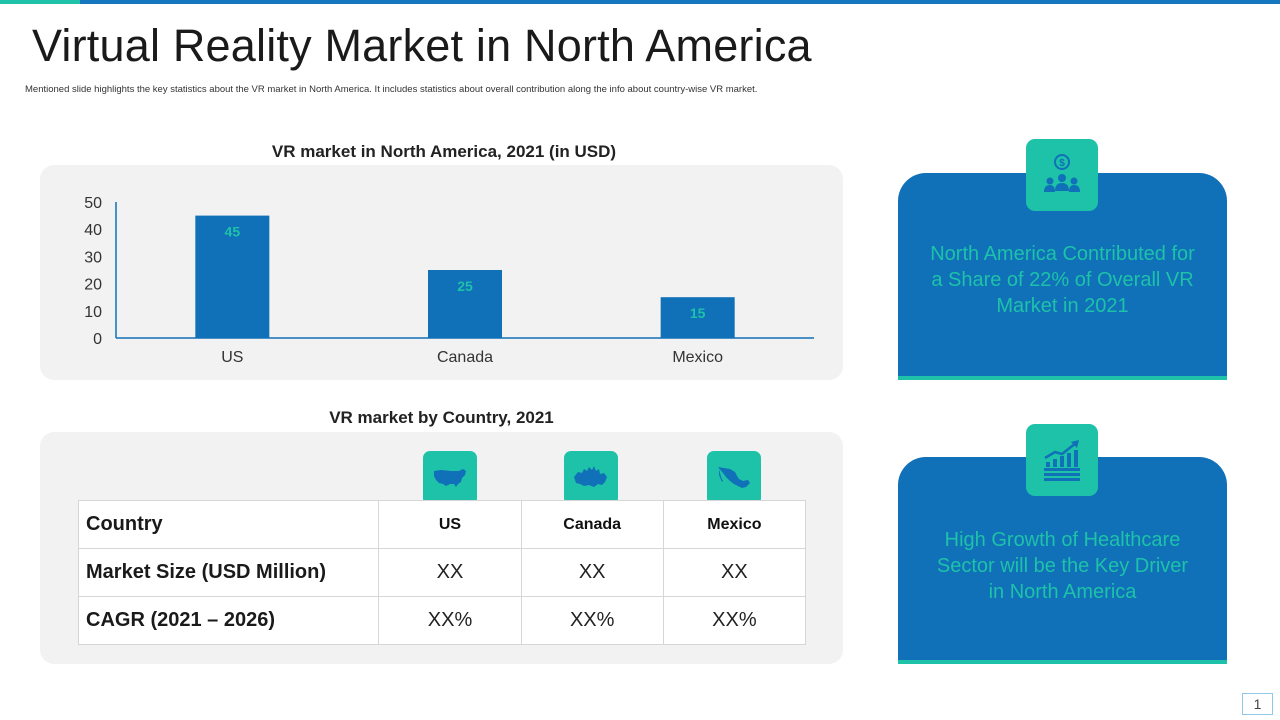 Image resolution: width=1280 pixels, height=720 pixels. I want to click on x-tick-label: US, so click(232, 357).